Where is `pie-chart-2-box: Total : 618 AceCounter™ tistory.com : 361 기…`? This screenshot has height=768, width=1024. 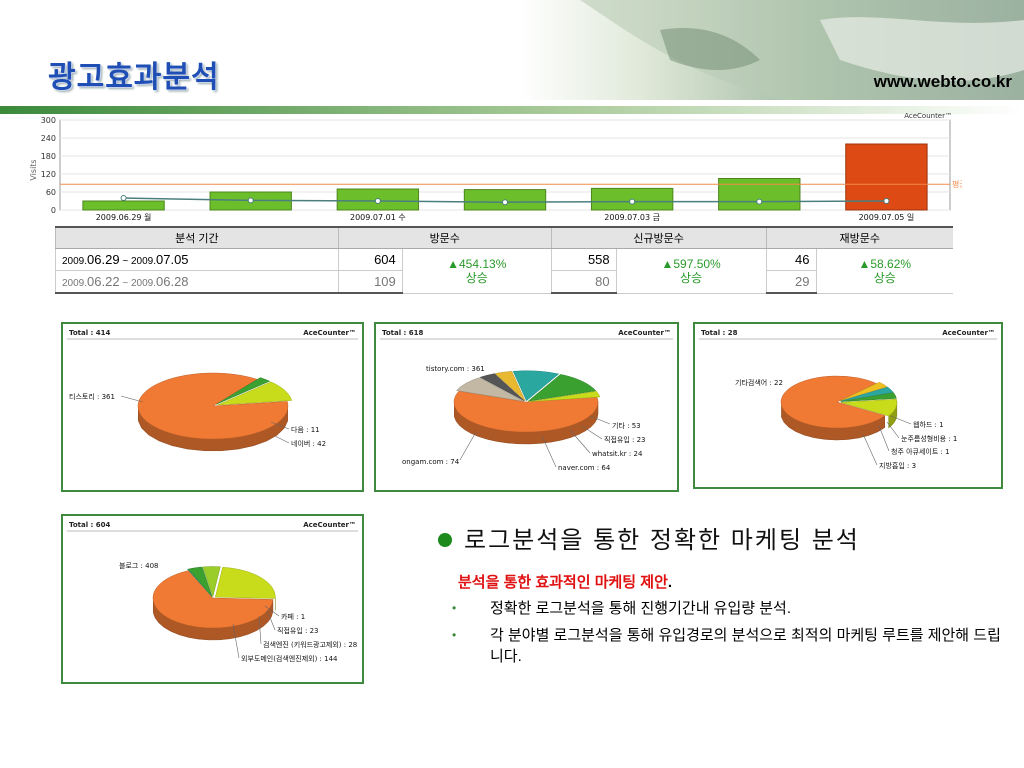
pie-chart-2-box: Total : 618 AceCounter™ tistory.com : 361 기… is located at coordinates (526, 407).